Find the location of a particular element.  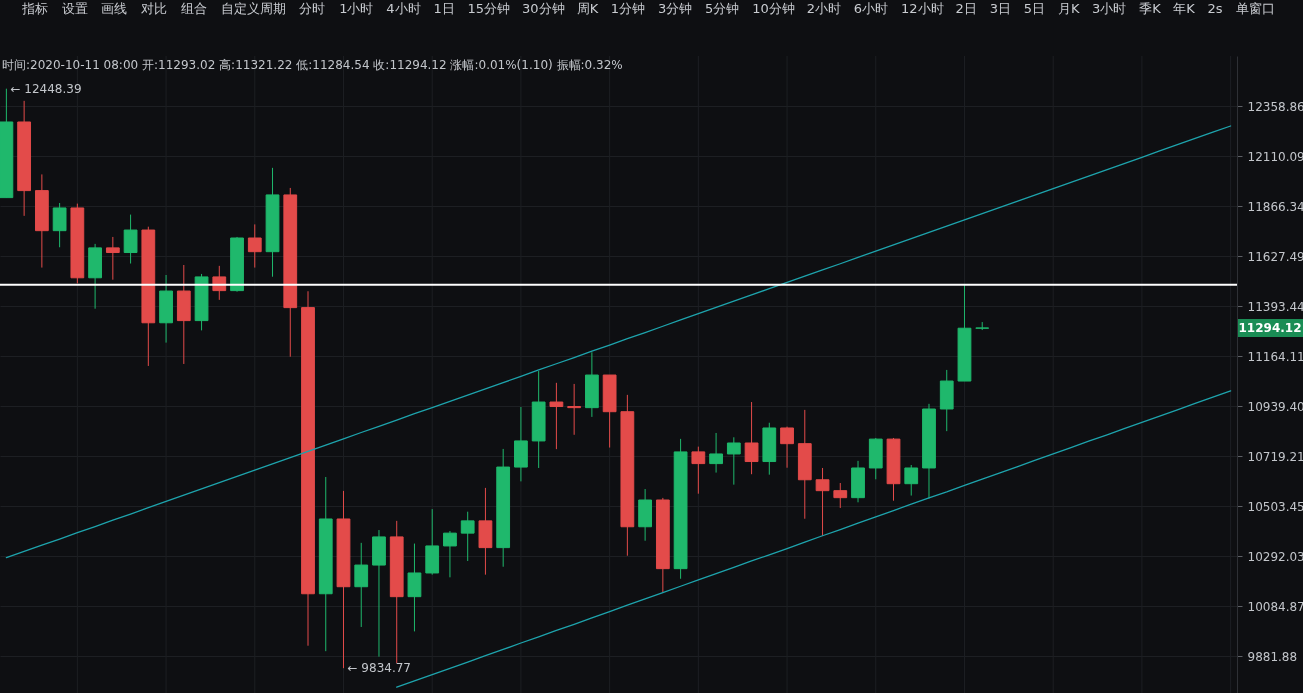

y-tick-label: 10084.87 is located at coordinates (1275, 606).